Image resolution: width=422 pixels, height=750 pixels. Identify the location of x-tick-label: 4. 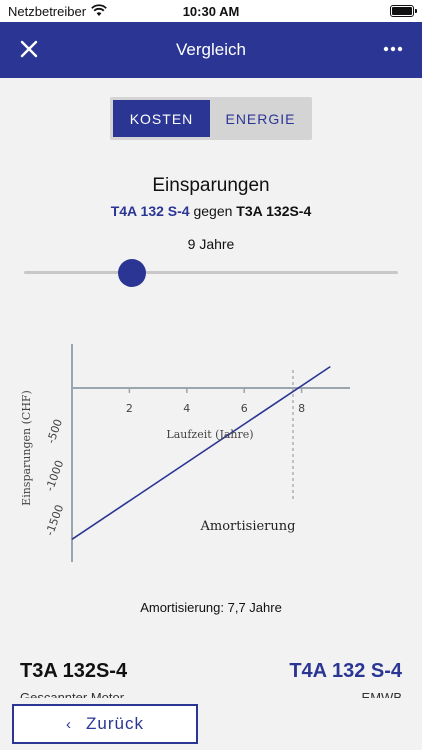
(186, 408).